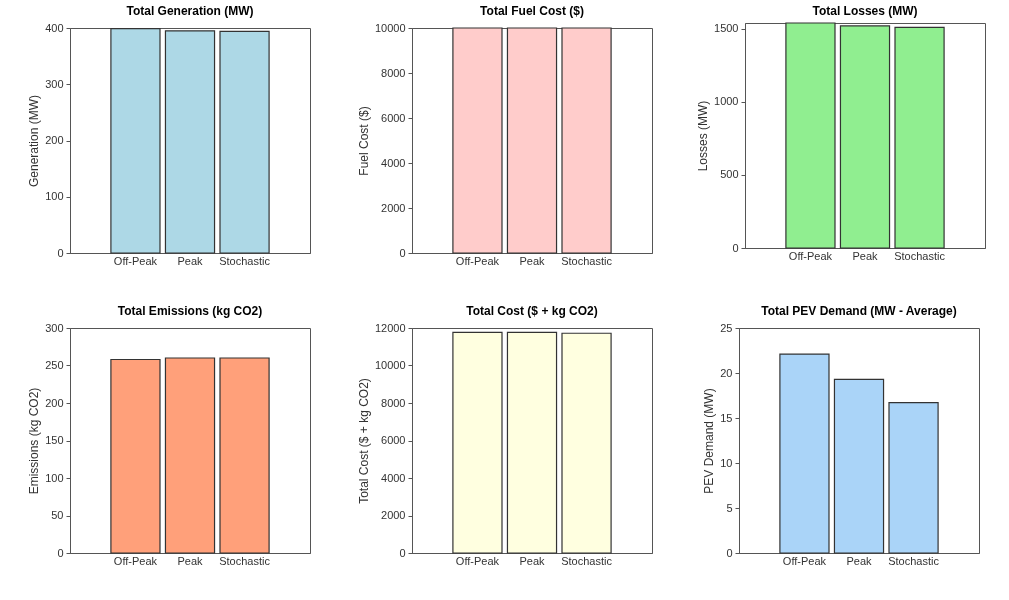 The height and width of the screenshot is (600, 1009). I want to click on y-tick-label: 5, so click(728, 507).